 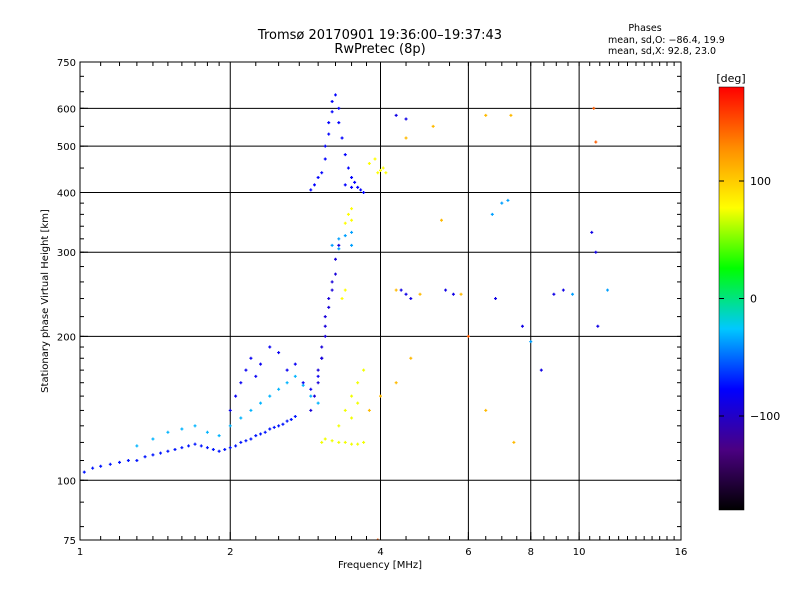 What do you see at coordinates (666, 40) in the screenshot?
I see `phase-info-o-mode: mean, sd,O: −86.4, 19.9` at bounding box center [666, 40].